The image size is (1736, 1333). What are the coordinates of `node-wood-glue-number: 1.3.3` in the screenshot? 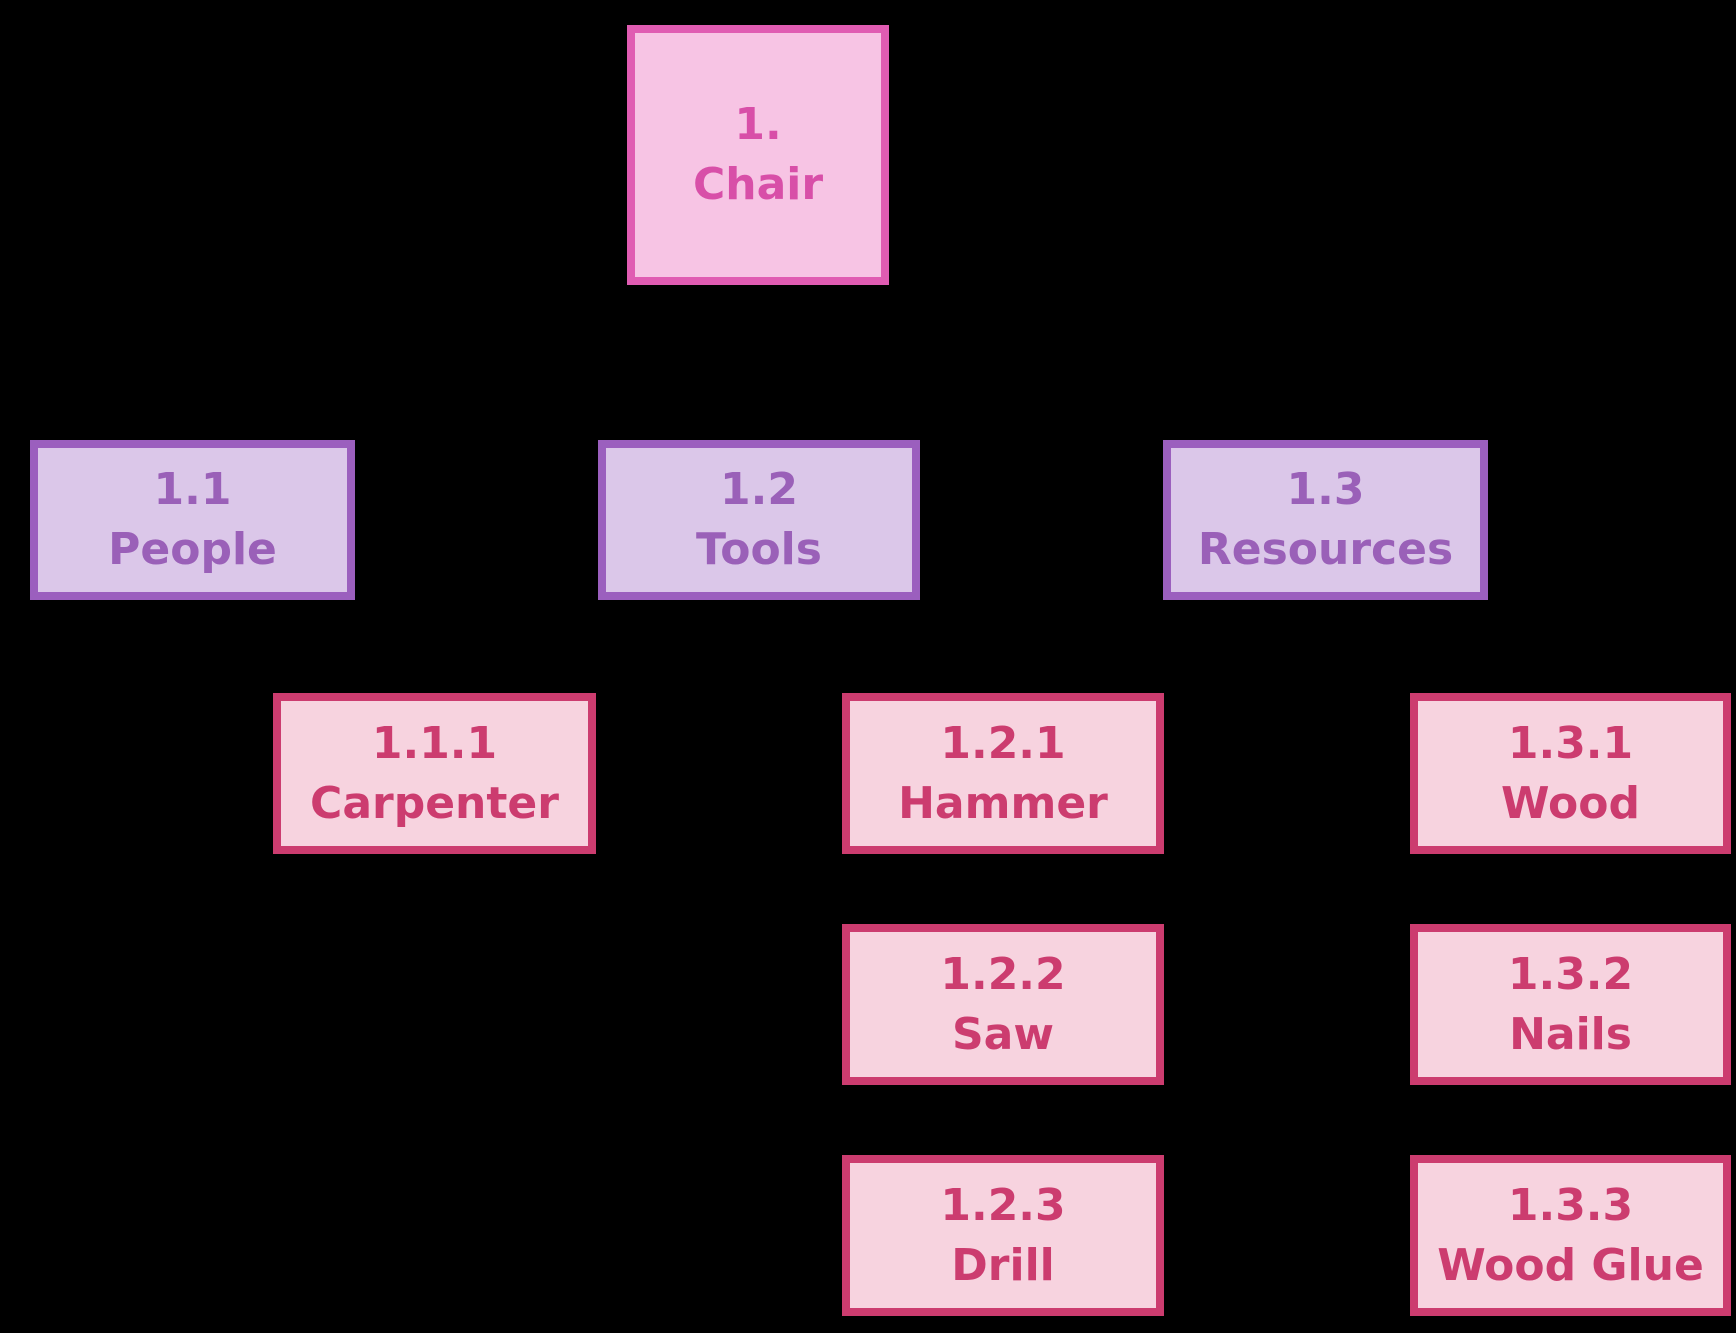 It's located at (1570, 1205).